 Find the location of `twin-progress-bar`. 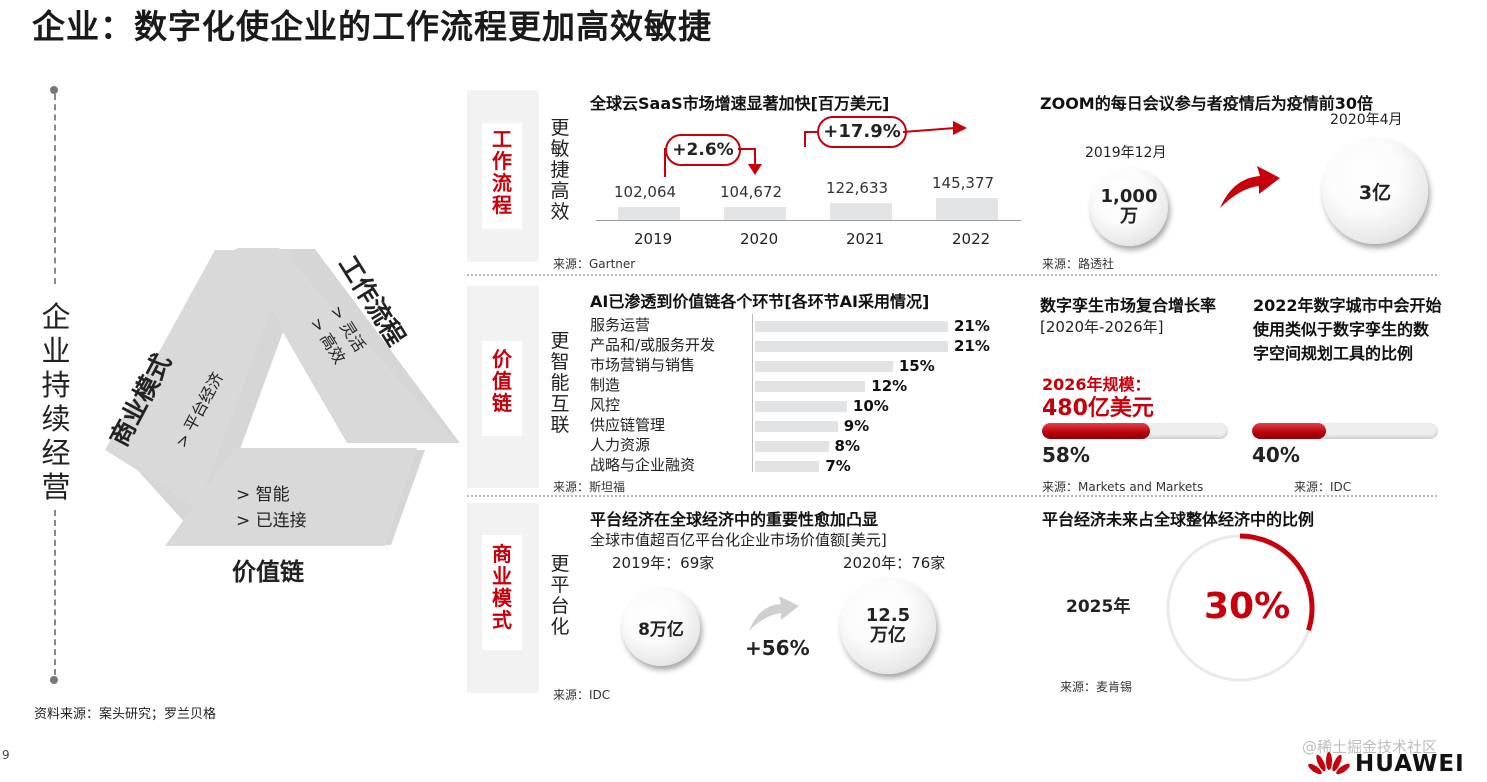

twin-progress-bar is located at coordinates (1135, 431).